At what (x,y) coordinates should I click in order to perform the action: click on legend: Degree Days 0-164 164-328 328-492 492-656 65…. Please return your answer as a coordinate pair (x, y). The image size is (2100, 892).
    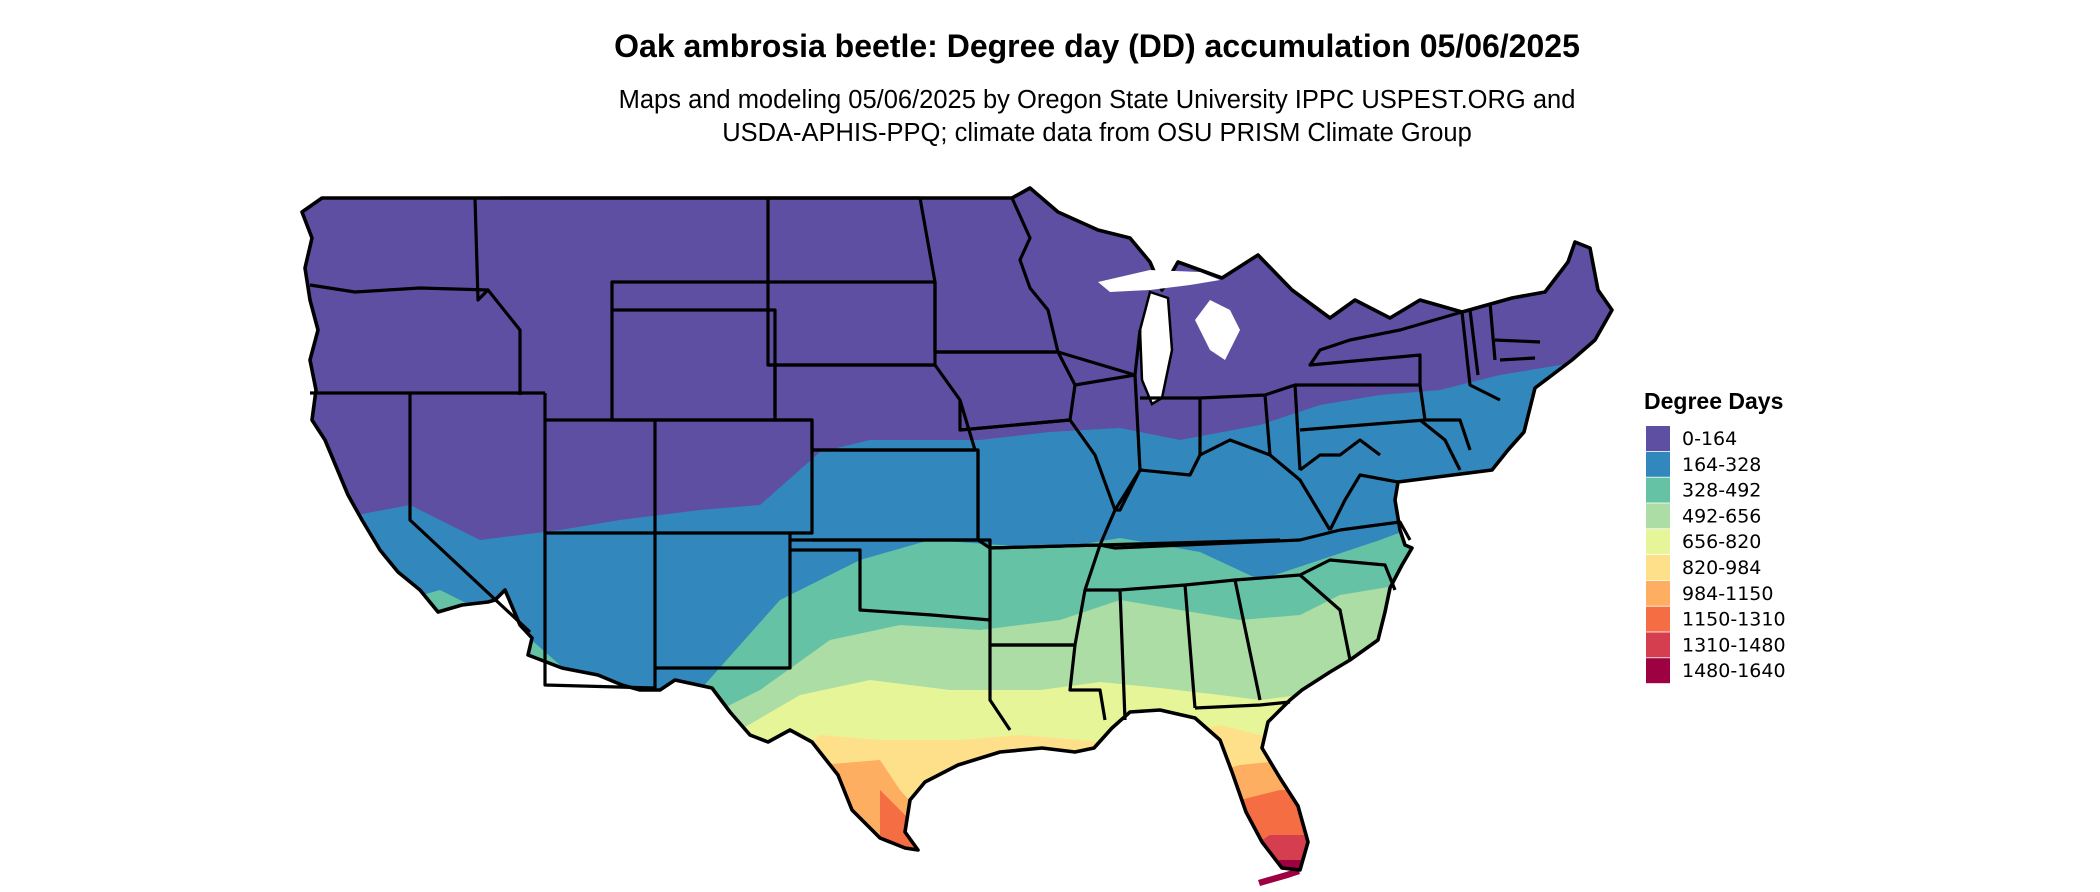
    Looking at the image, I should click on (1715, 536).